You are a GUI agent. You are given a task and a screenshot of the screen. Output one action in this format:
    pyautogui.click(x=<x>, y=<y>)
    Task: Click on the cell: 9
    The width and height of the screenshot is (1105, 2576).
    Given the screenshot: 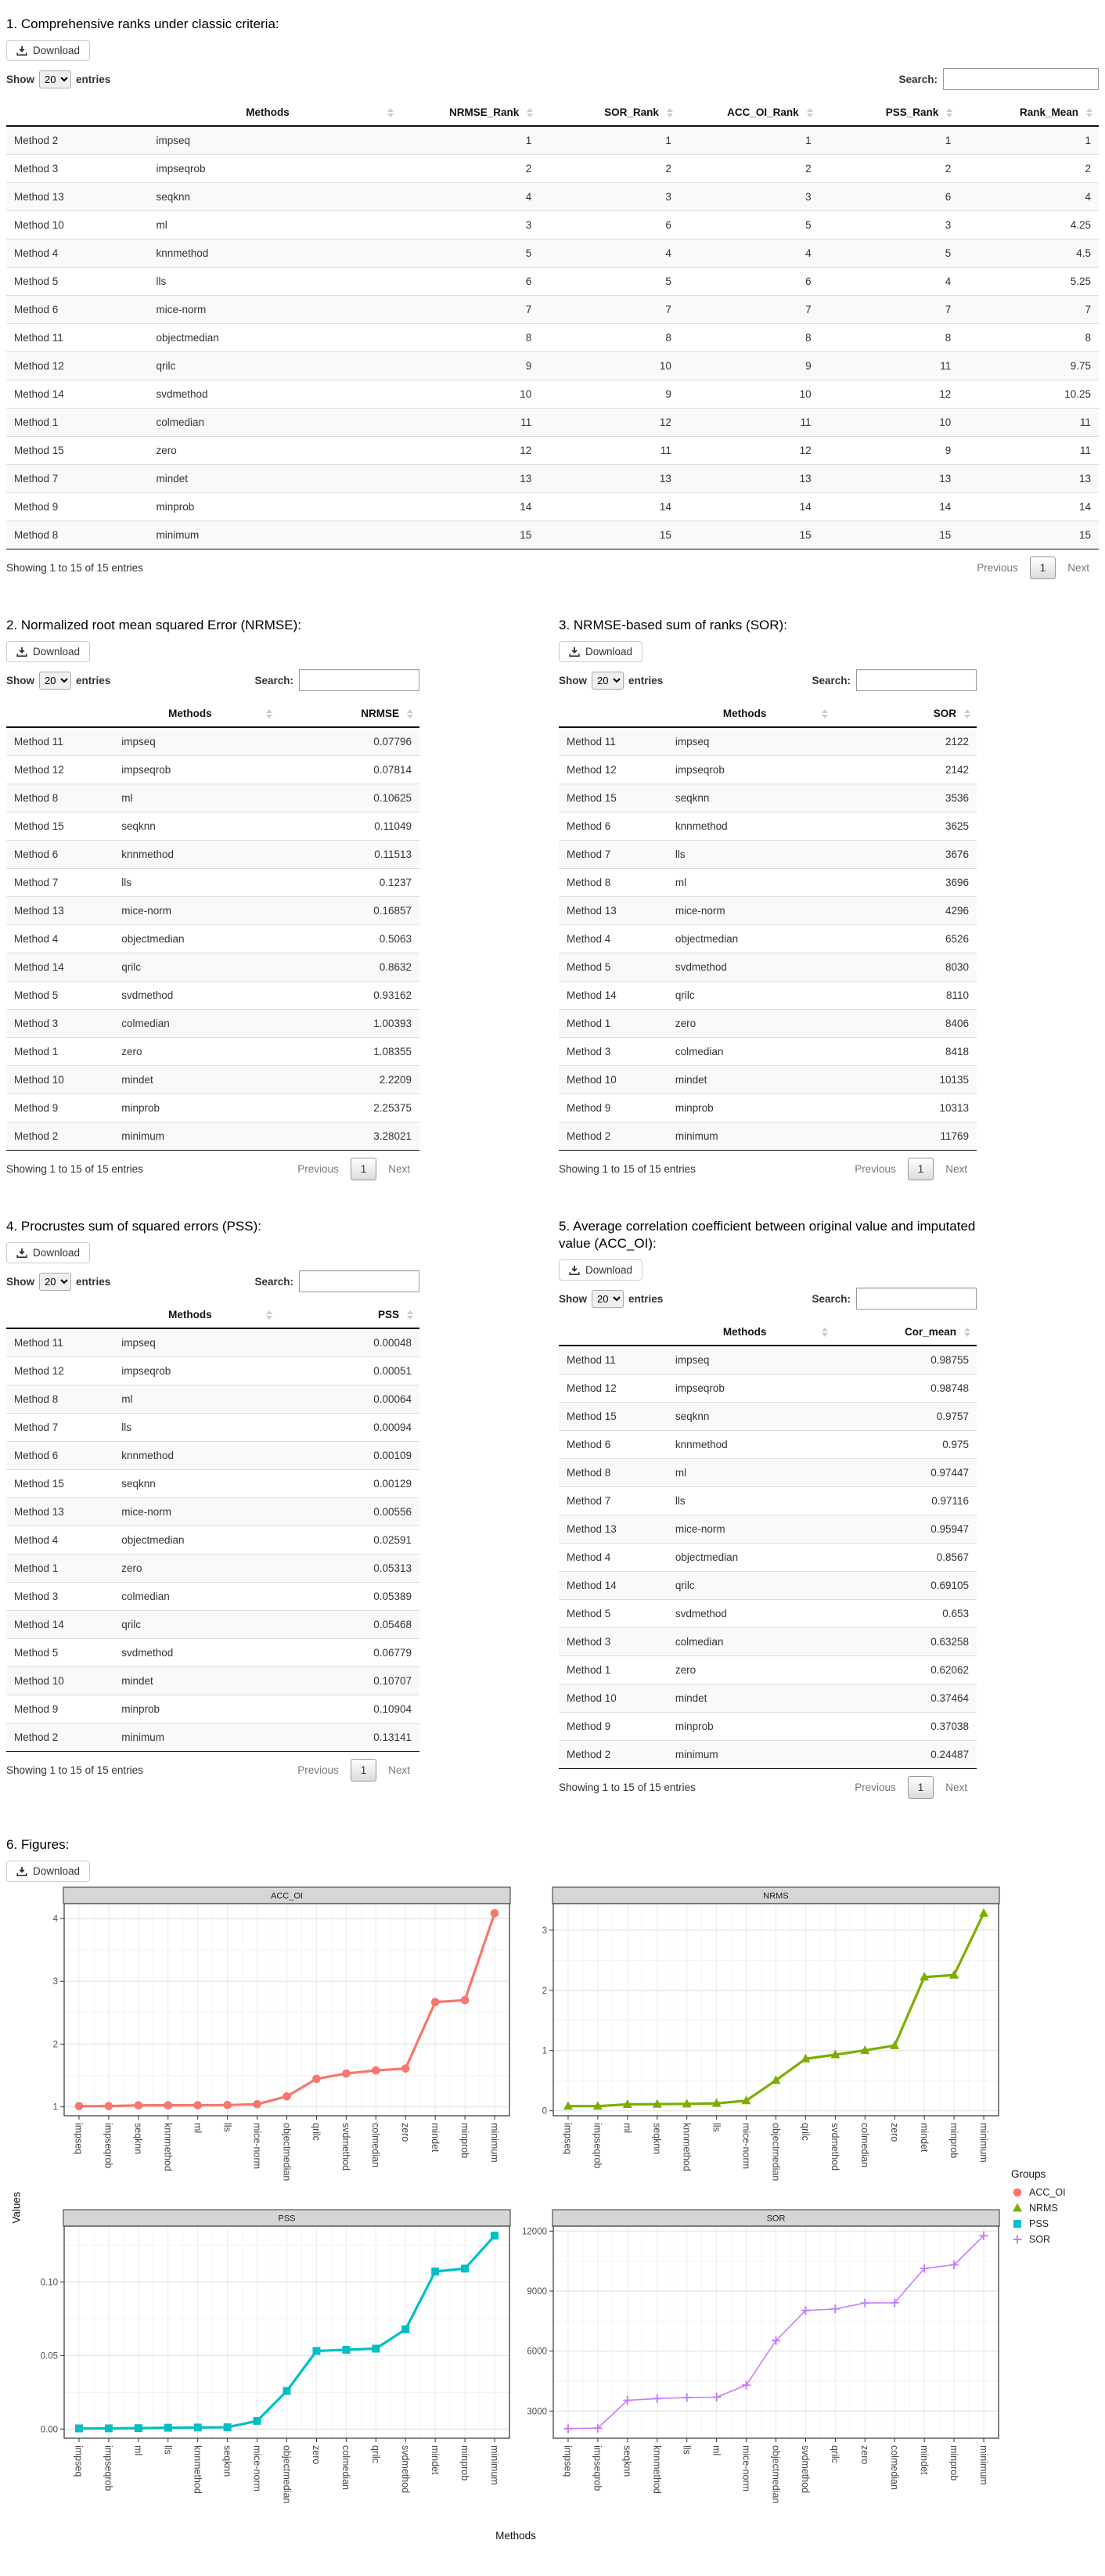 What is the action you would take?
    pyautogui.click(x=609, y=394)
    